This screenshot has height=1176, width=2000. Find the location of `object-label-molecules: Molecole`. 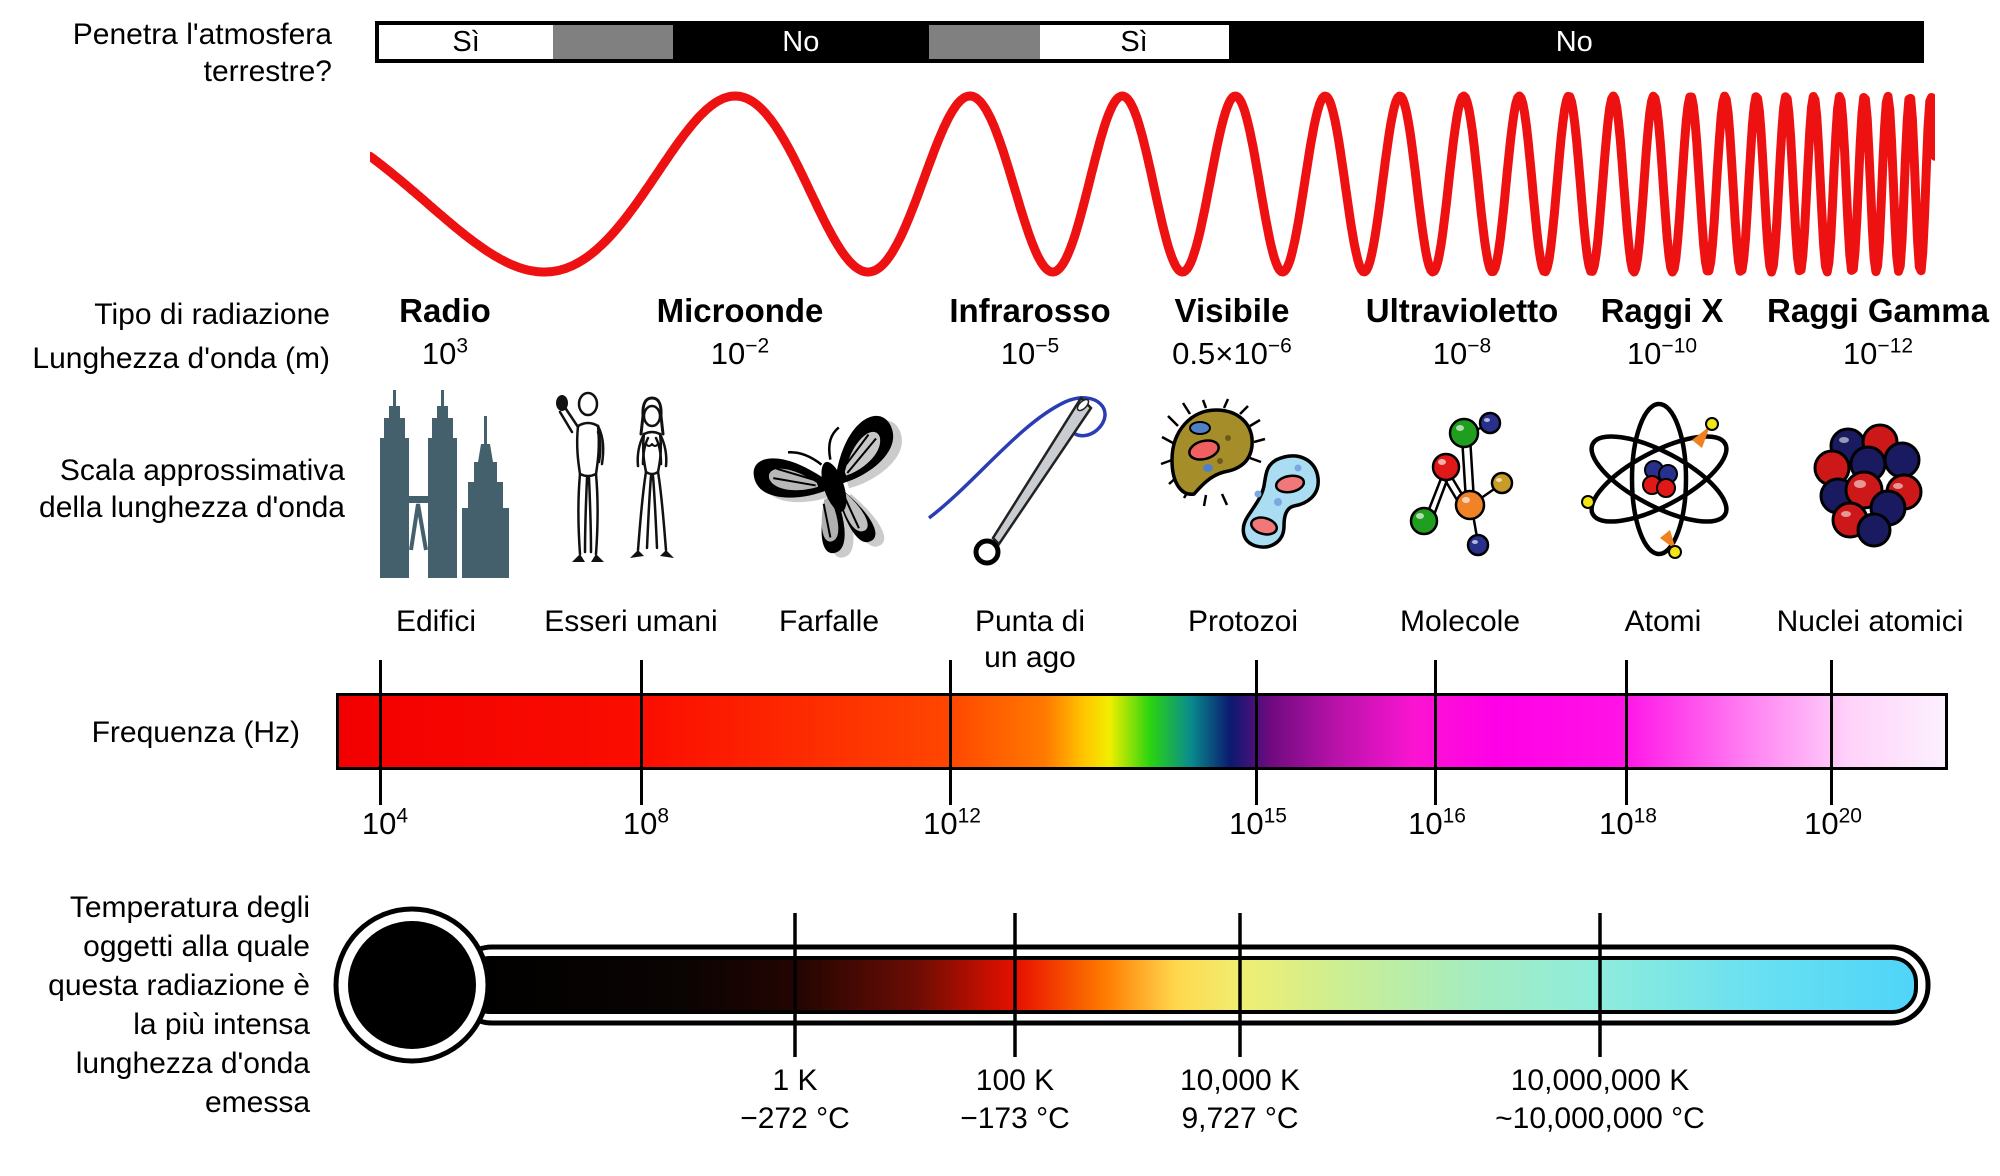

object-label-molecules: Molecole is located at coordinates (1460, 621).